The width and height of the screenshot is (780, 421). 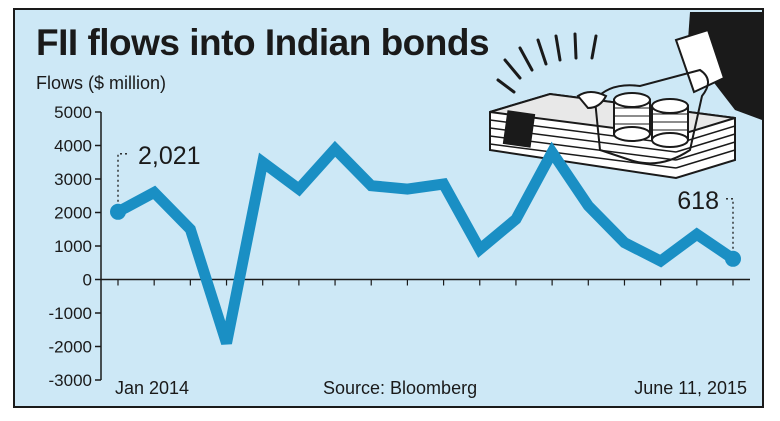 What do you see at coordinates (169, 156) in the screenshot?
I see `callout-start-value: 2,021` at bounding box center [169, 156].